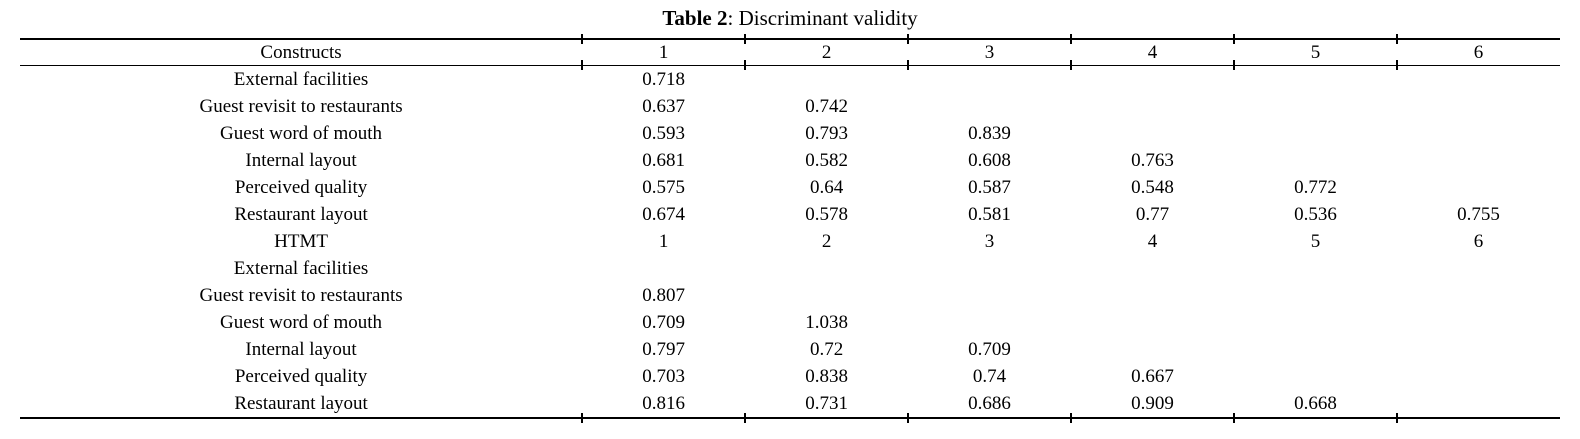 The width and height of the screenshot is (1580, 439). What do you see at coordinates (826, 106) in the screenshot?
I see `value-cell: 0.742` at bounding box center [826, 106].